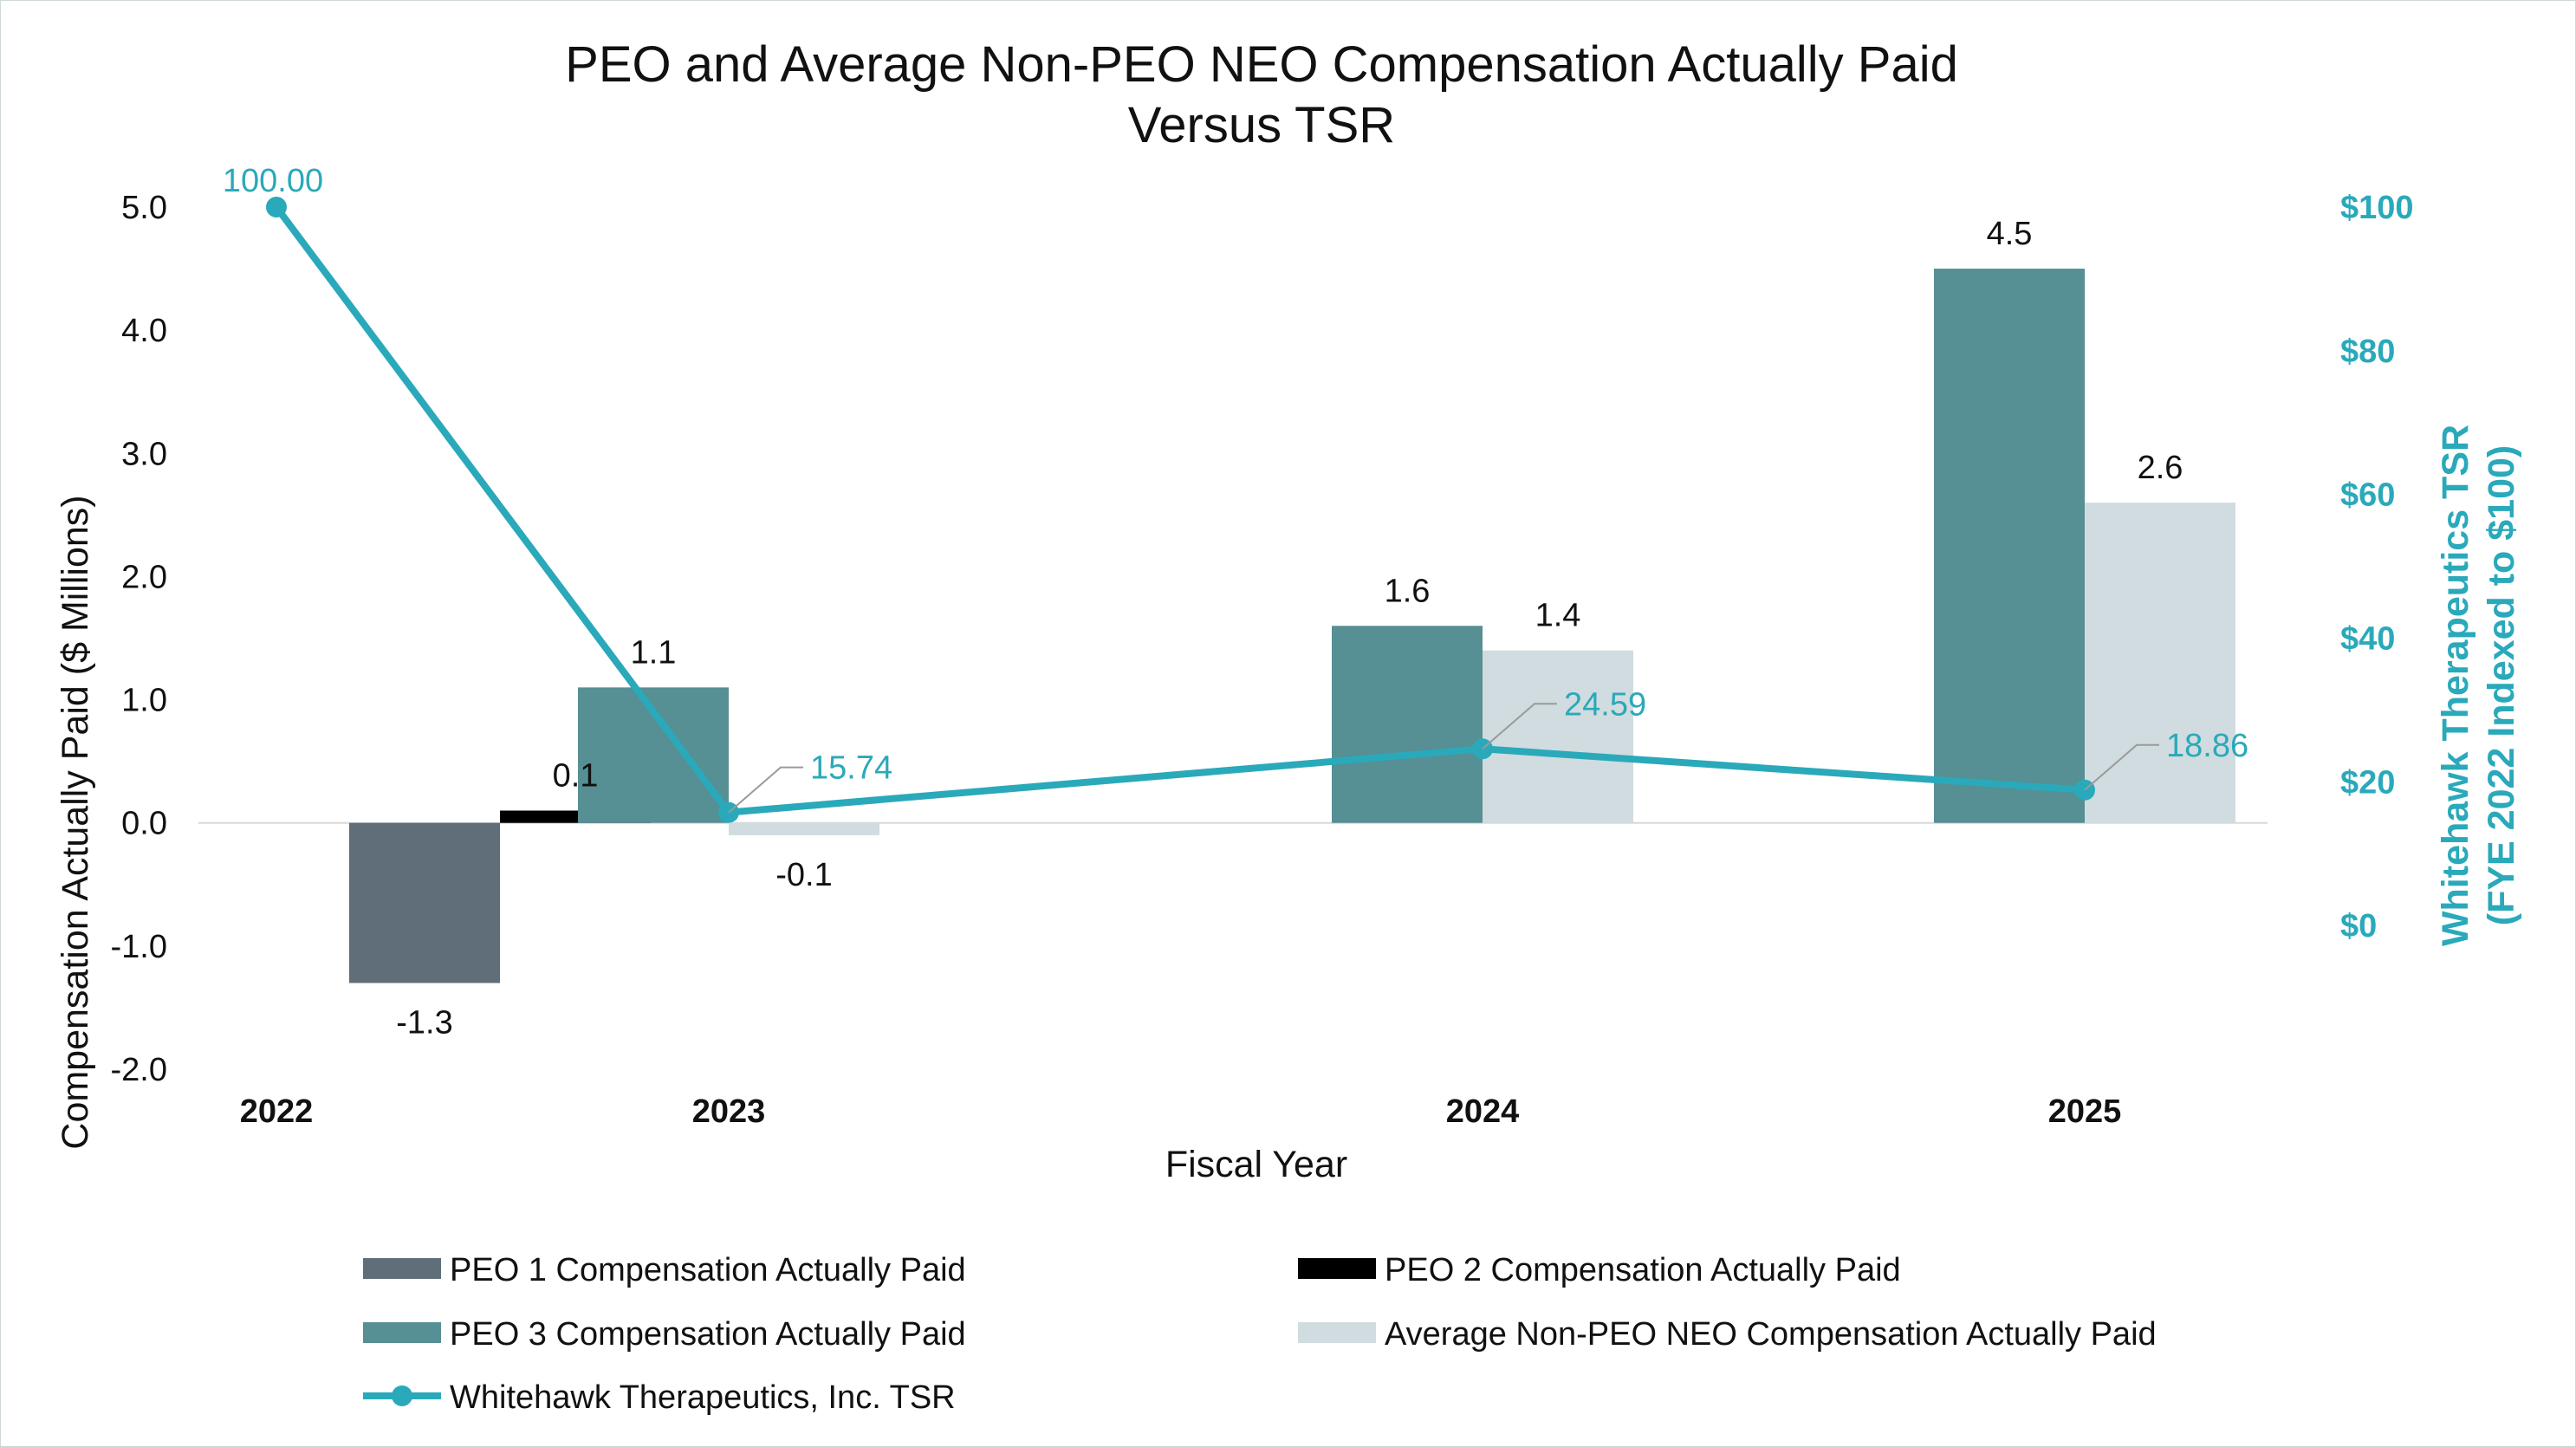  Describe the element at coordinates (144, 701) in the screenshot. I see `y-tick-label: 1.0` at that location.